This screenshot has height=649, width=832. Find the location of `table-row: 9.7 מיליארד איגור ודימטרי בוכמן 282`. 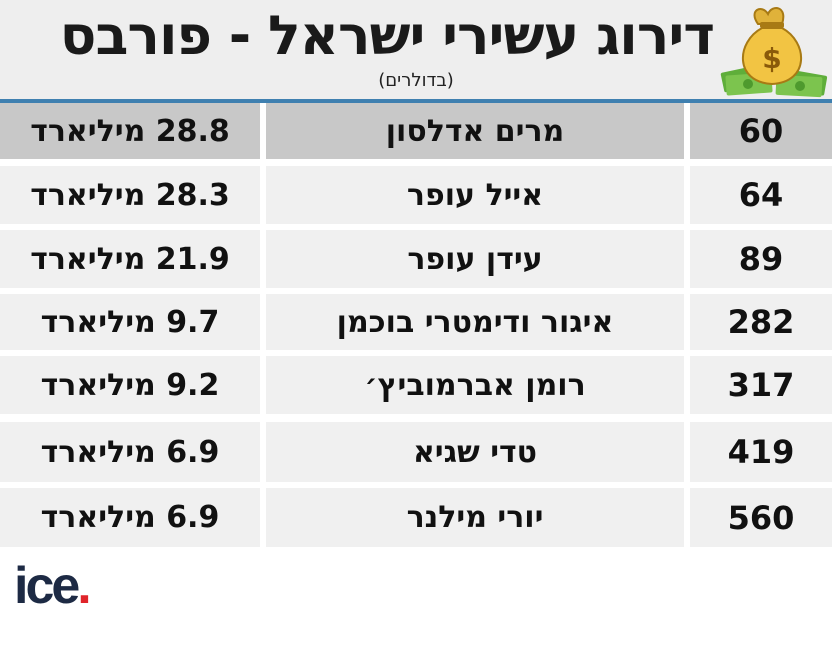

table-row: 9.7 מיליארד איגור ודימטרי בוכמן 282 is located at coordinates (416, 322).